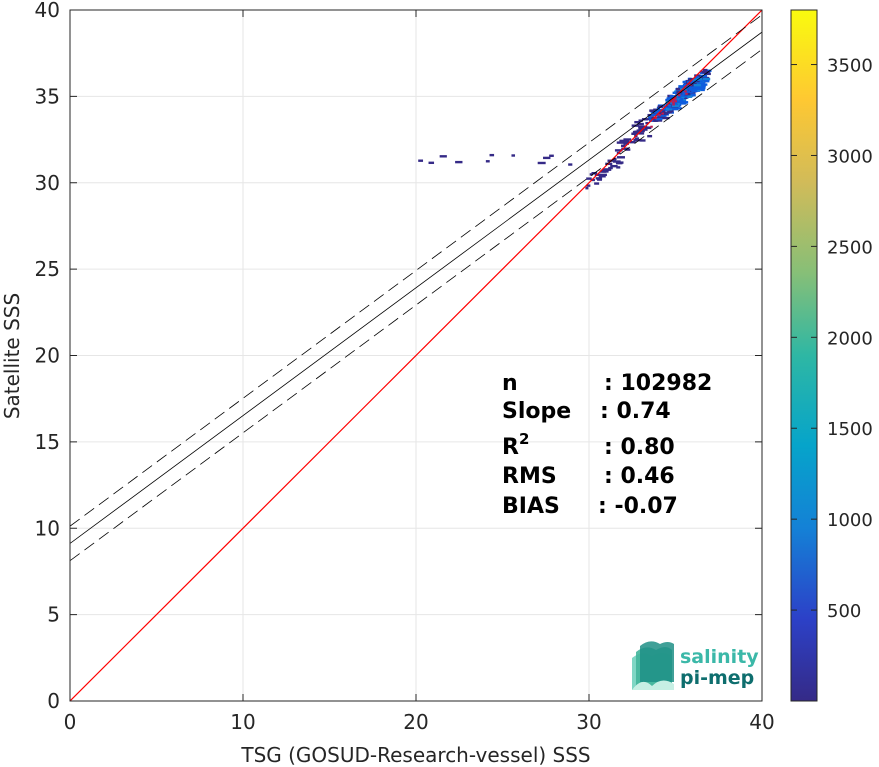 Image resolution: width=879 pixels, height=767 pixels. I want to click on x-tick-label: 30, so click(588, 722).